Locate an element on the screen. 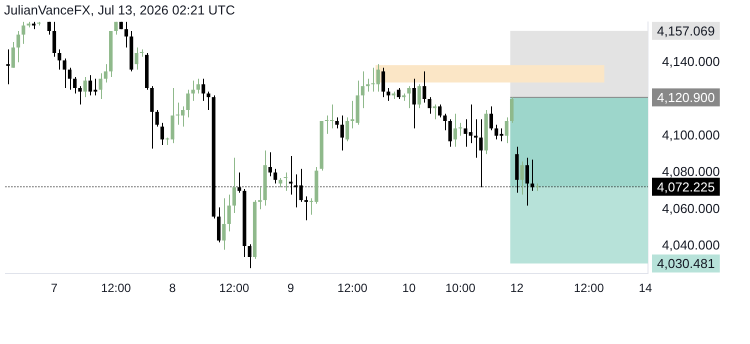 Image resolution: width=750 pixels, height=344 pixels. chart-title: JulianVanceFX, Jul 13, 2026 02:21 UTC is located at coordinates (120, 10).